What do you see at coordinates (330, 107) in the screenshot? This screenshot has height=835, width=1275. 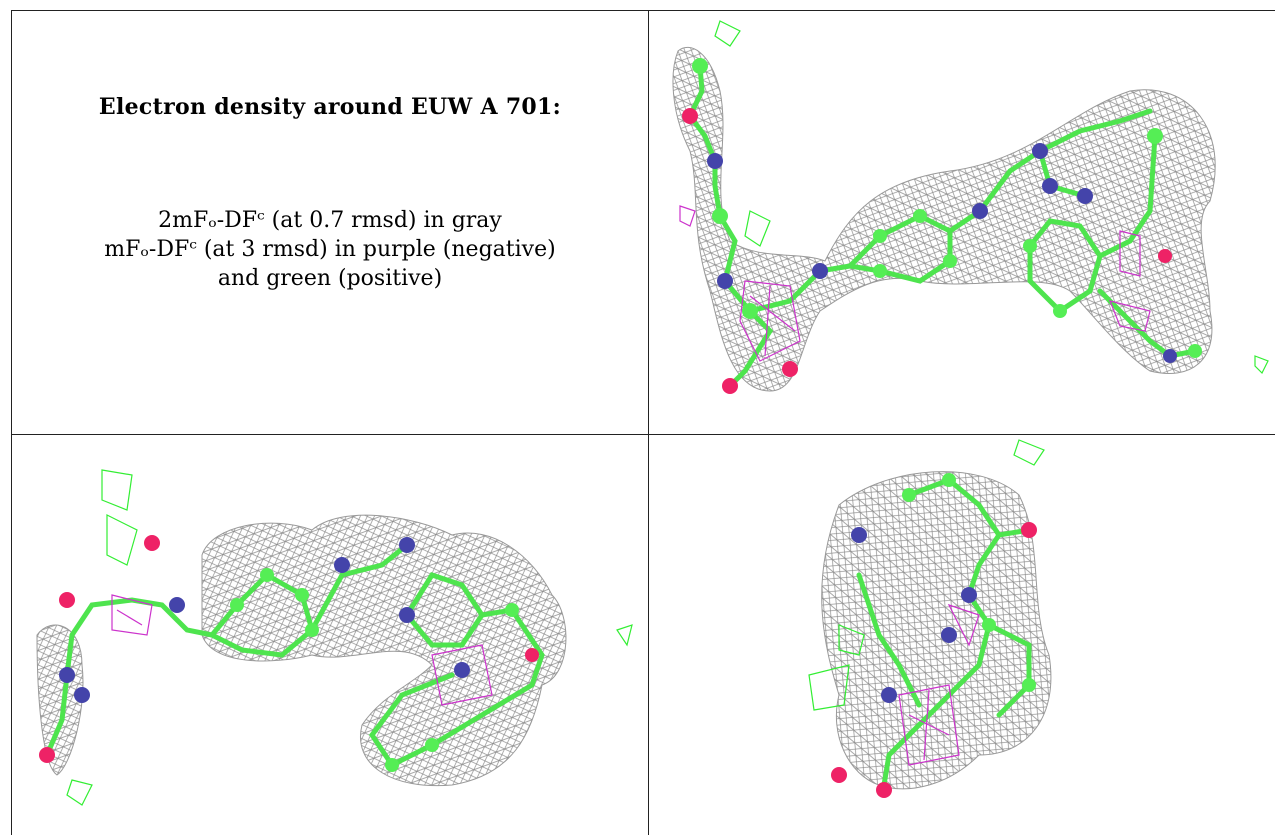 I see `caption-title: Electron density around EUW A 701:` at bounding box center [330, 107].